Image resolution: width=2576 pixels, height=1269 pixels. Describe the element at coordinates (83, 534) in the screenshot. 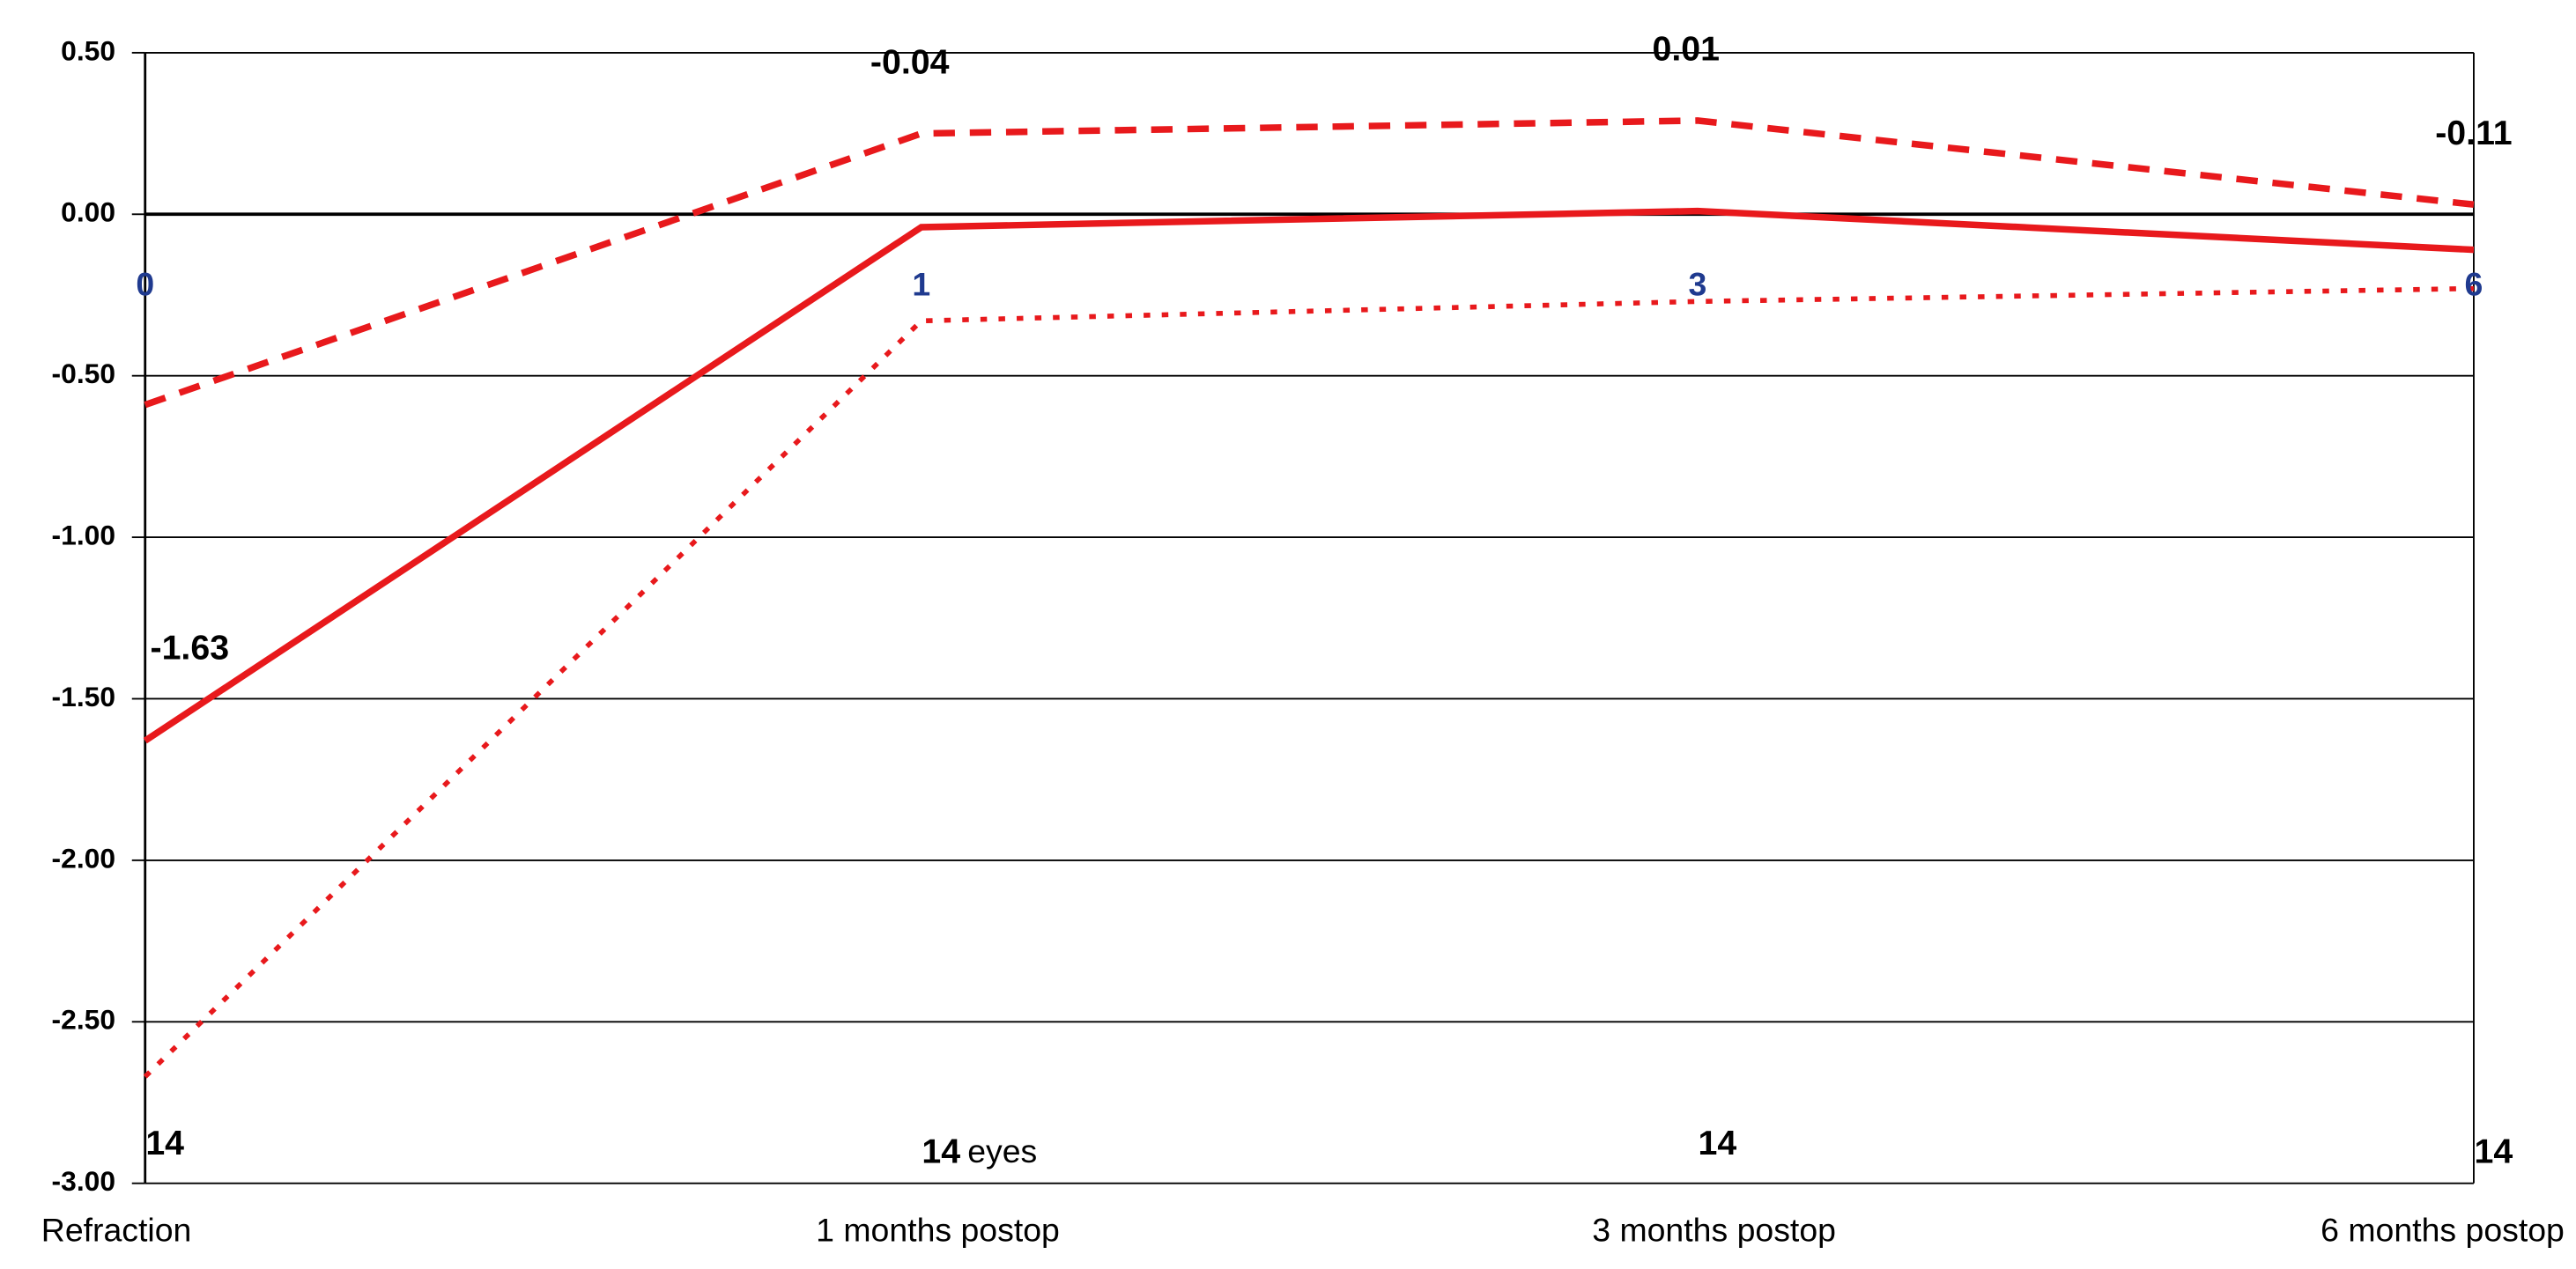

I see `y-tick-label: -1.00` at that location.